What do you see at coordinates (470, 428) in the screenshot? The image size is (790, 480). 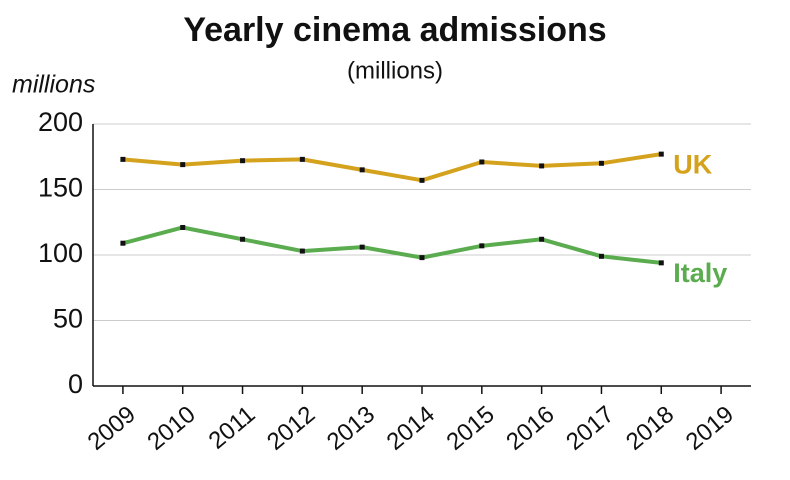 I see `x-tick-label: 2015` at bounding box center [470, 428].